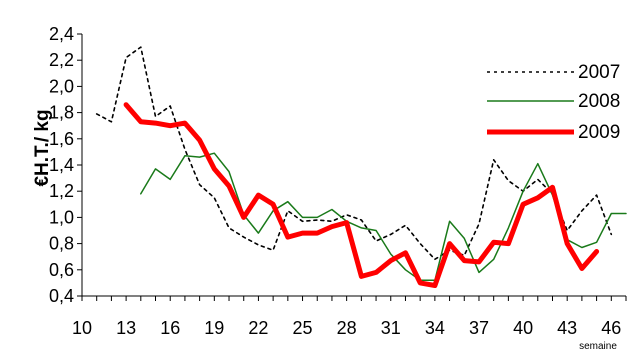  Describe the element at coordinates (479, 328) in the screenshot. I see `x-tick-label: 37` at that location.